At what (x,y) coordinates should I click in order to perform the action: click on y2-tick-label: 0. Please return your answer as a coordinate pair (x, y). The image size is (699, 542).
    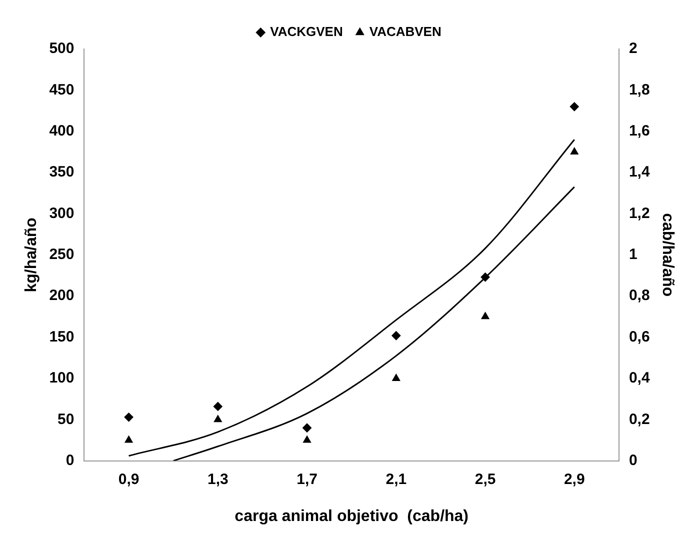
    Looking at the image, I should click on (633, 460).